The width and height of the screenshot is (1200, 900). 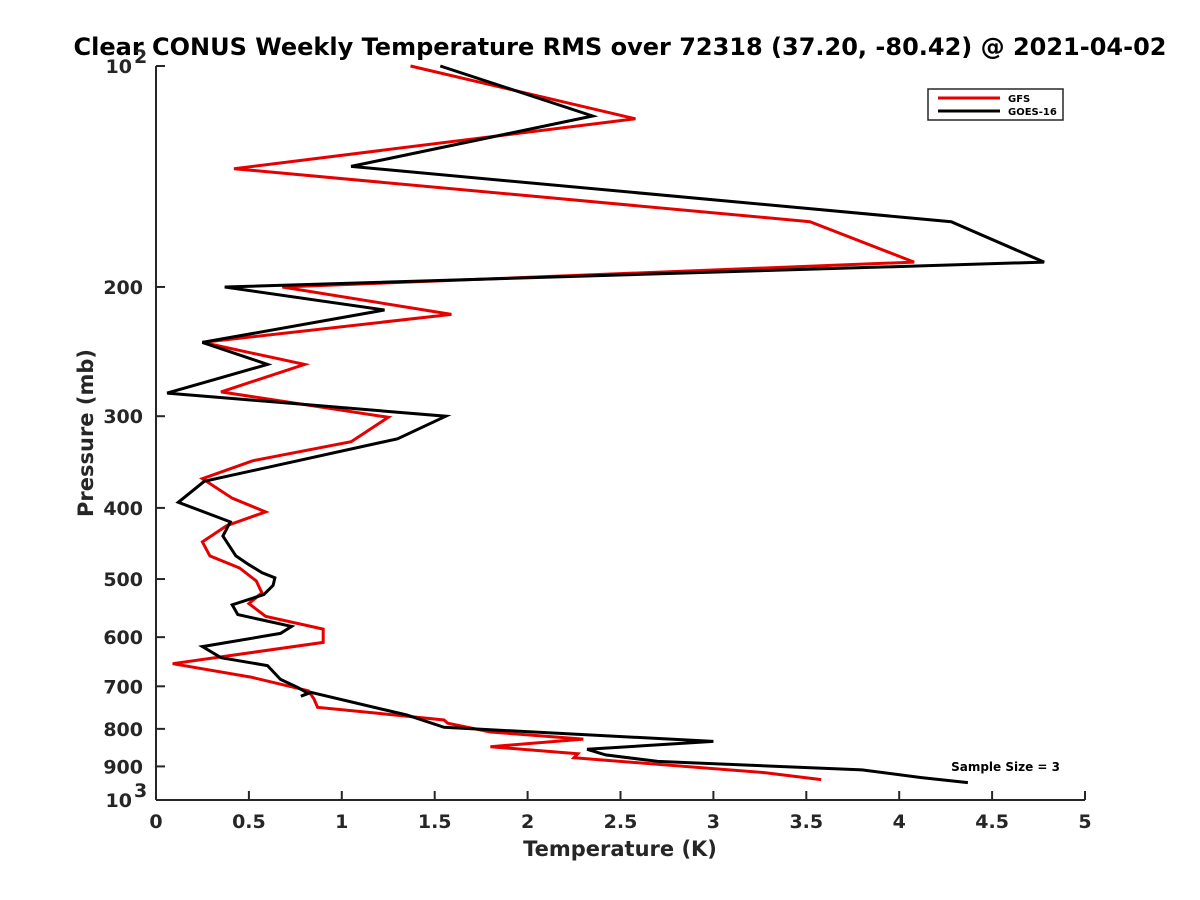 I want to click on legend-box, so click(x=995, y=104).